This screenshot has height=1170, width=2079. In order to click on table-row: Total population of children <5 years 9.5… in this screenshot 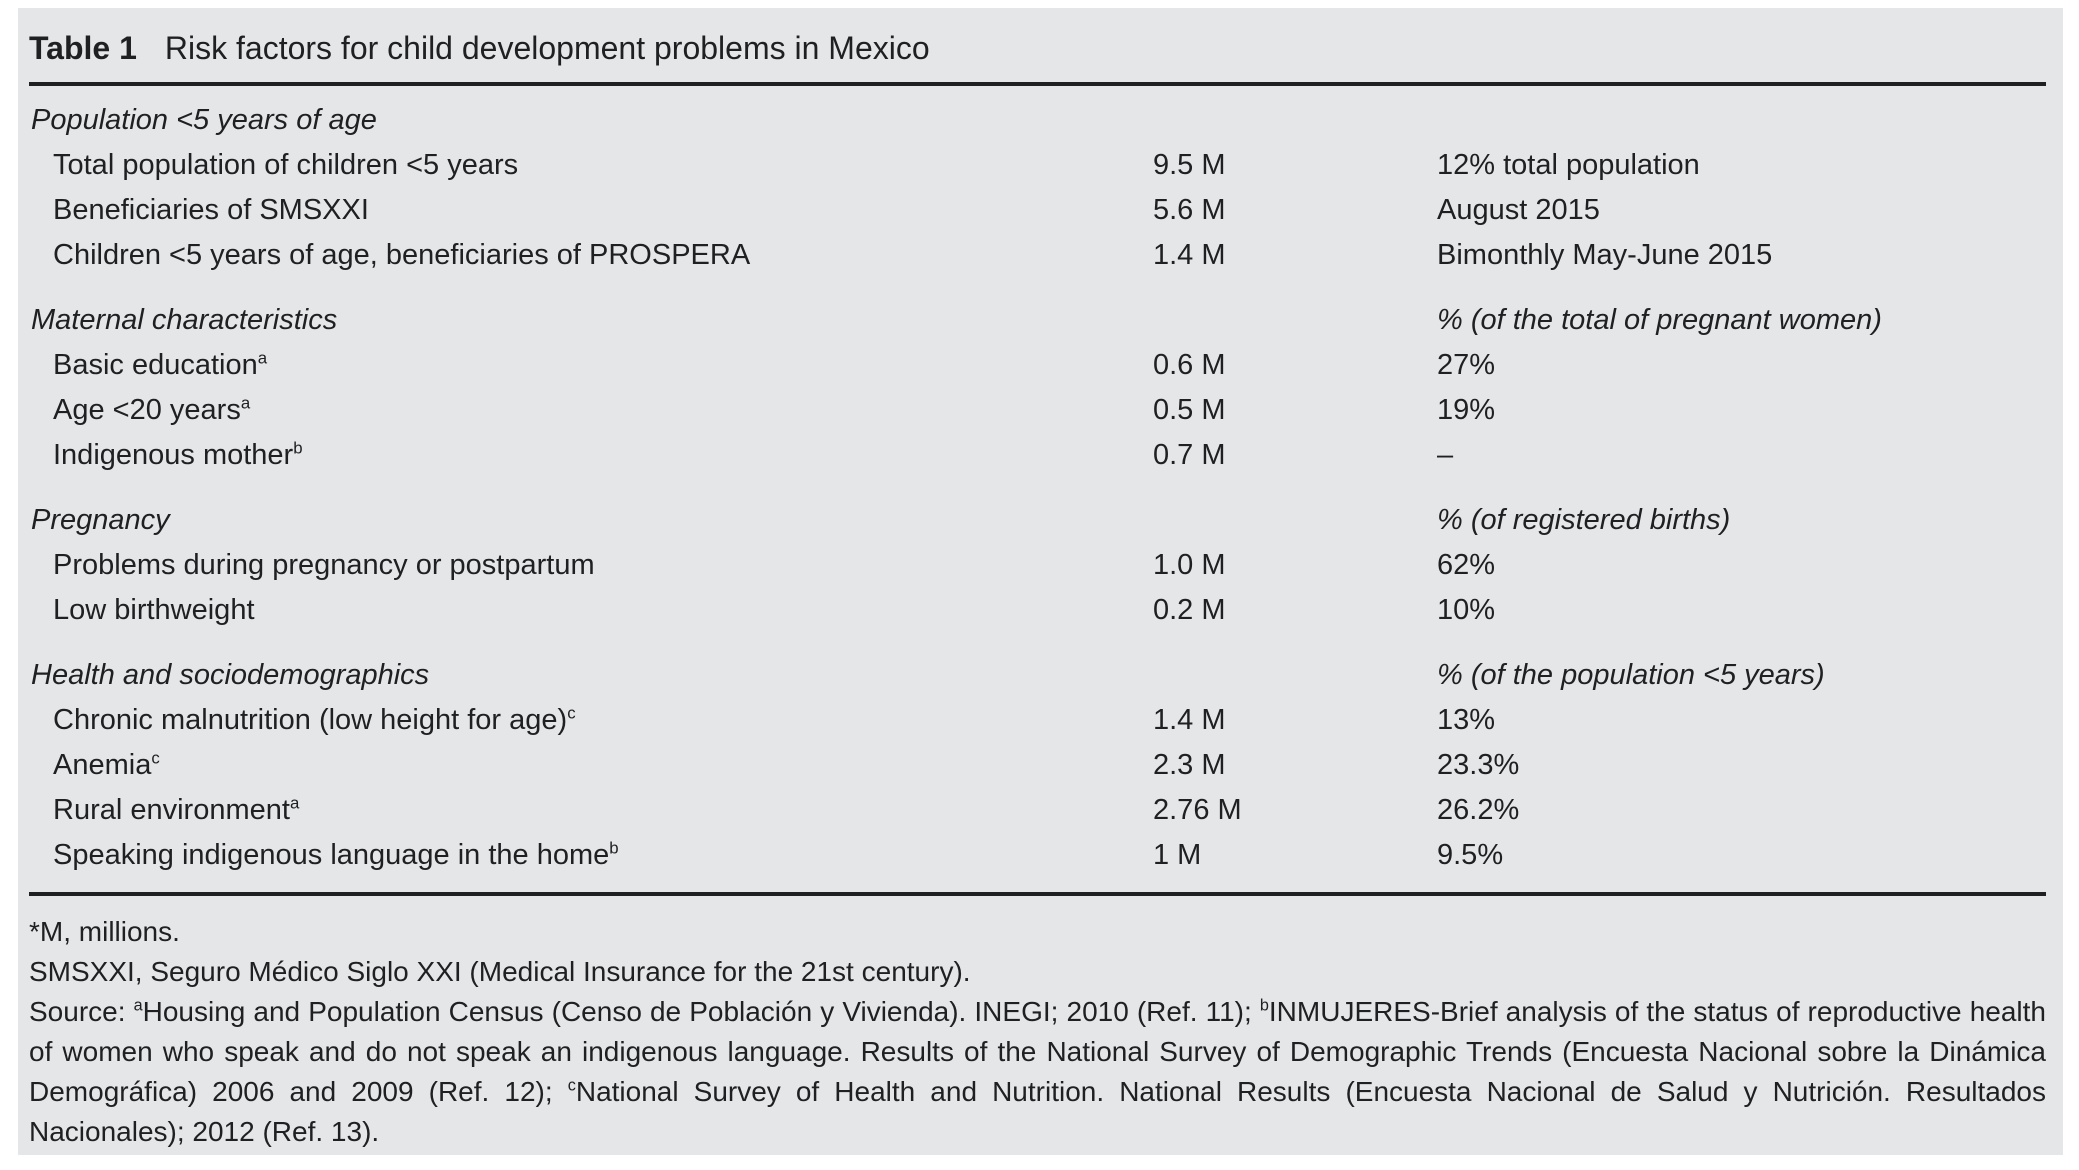, I will do `click(1037, 165)`.